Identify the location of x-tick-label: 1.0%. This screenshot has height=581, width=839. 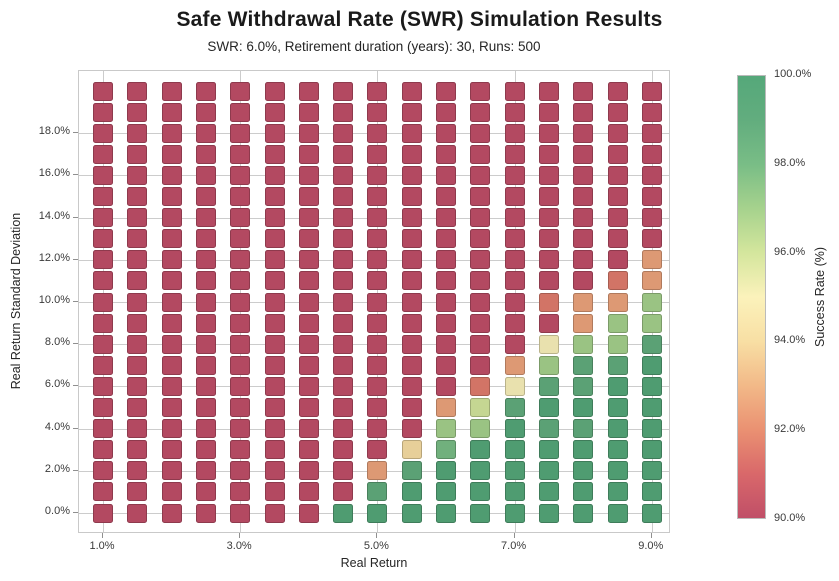
(102, 546).